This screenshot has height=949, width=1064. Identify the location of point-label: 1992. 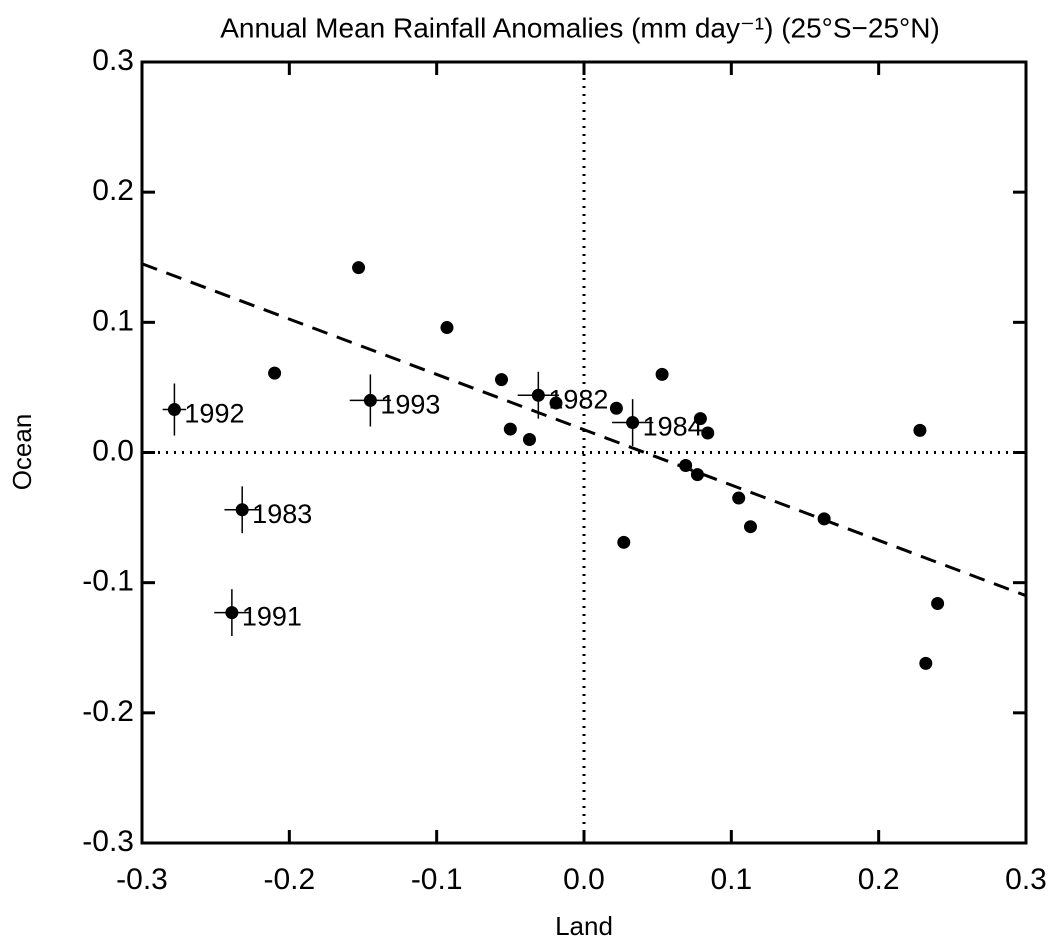
(214, 414).